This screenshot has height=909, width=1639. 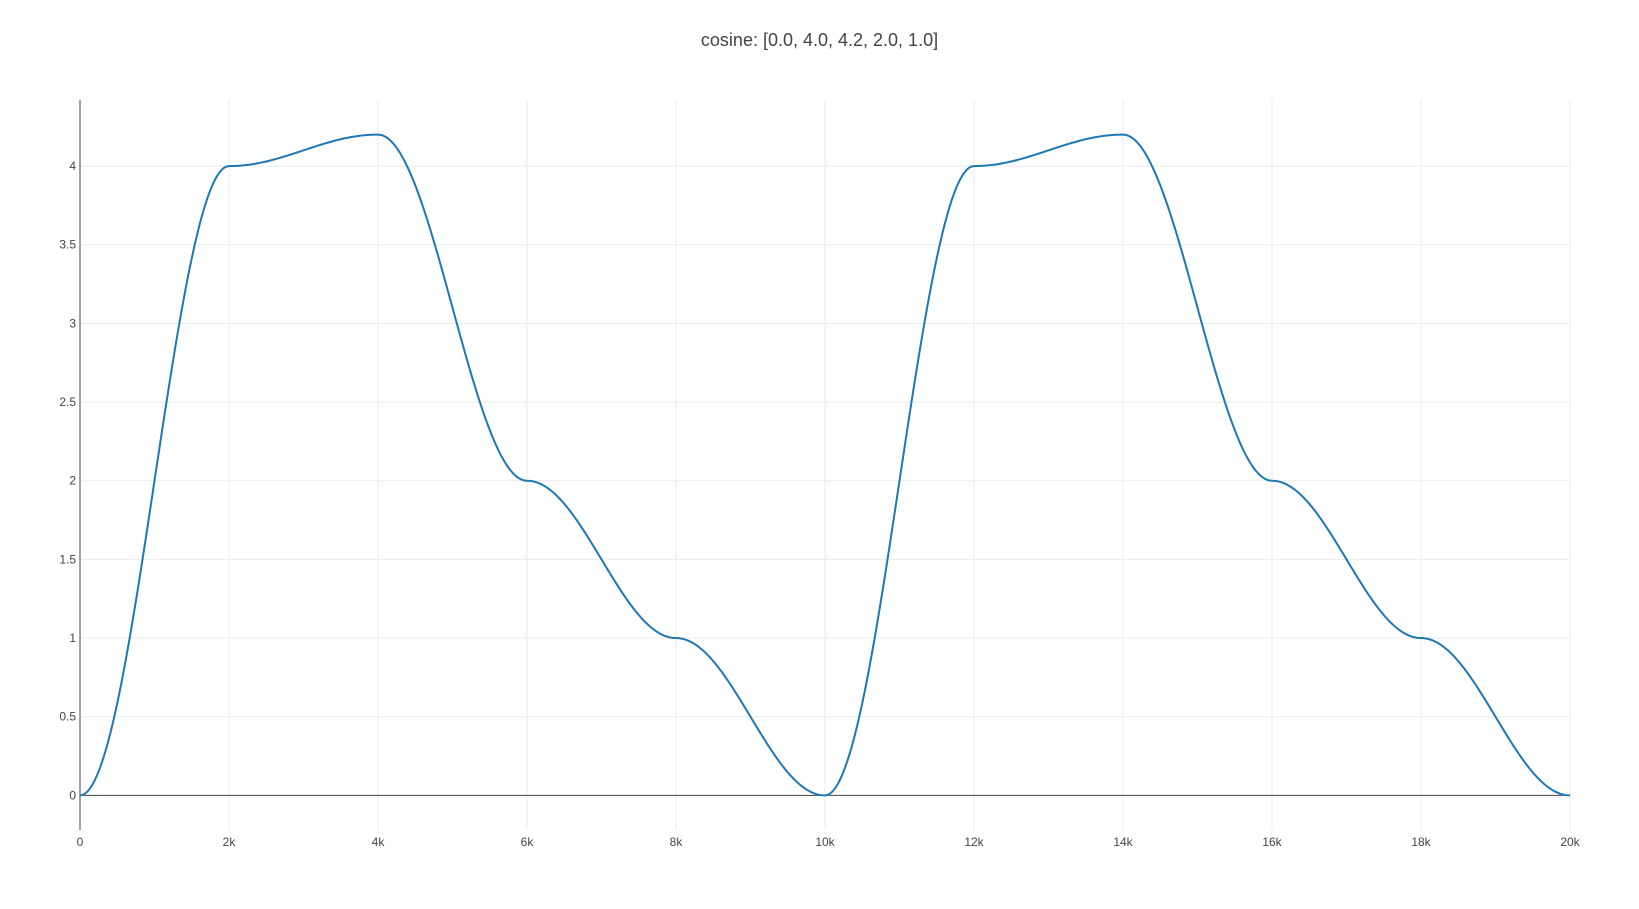 What do you see at coordinates (379, 842) in the screenshot?
I see `x-tick-label: 4k` at bounding box center [379, 842].